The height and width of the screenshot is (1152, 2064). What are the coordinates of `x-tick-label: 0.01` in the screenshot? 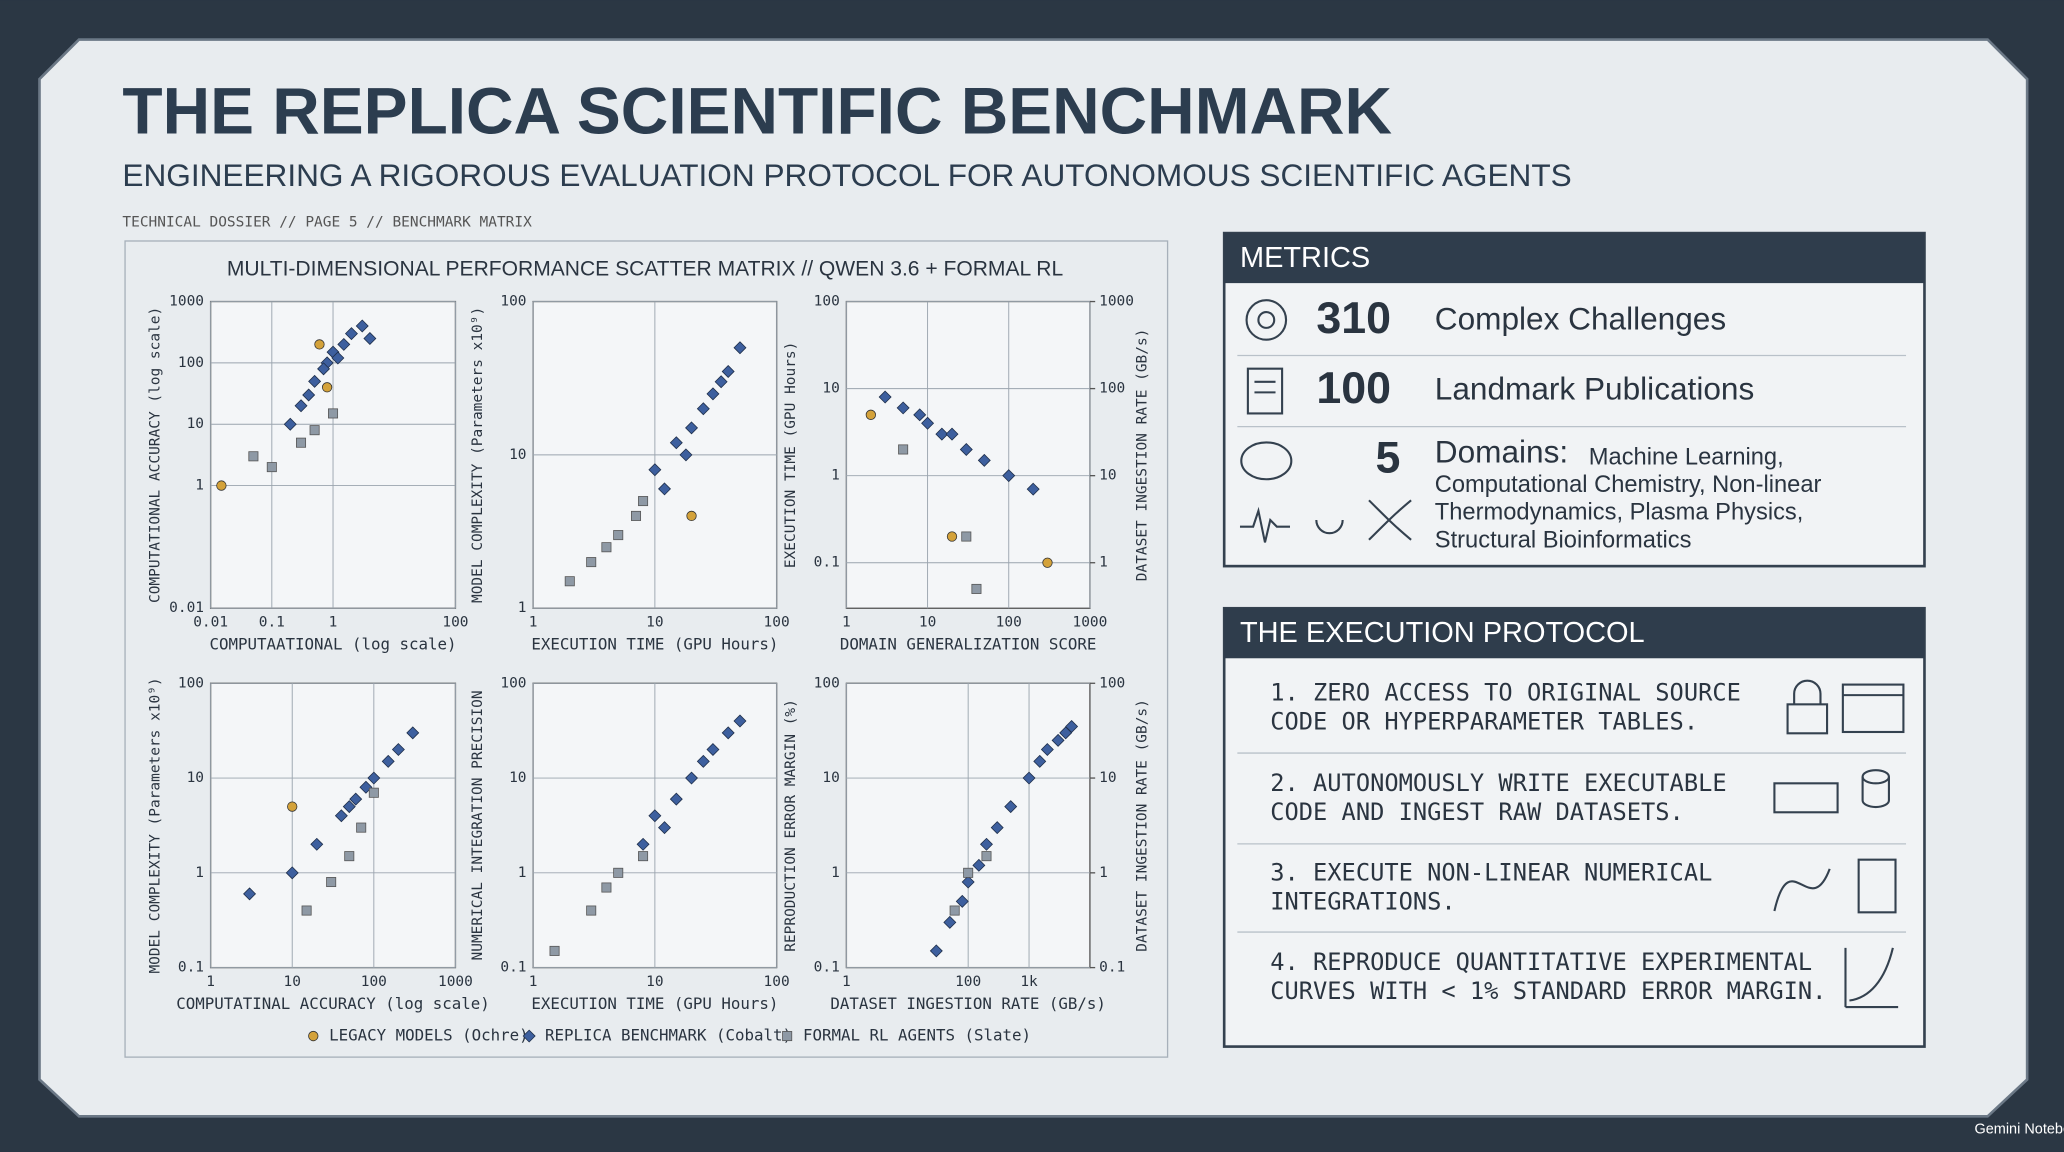 It's located at (210, 623).